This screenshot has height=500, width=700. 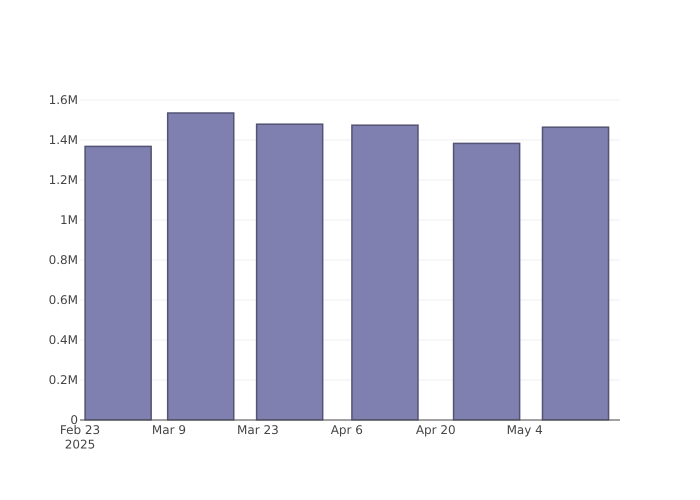 What do you see at coordinates (63, 340) in the screenshot?
I see `y-tick-label: 0.4M` at bounding box center [63, 340].